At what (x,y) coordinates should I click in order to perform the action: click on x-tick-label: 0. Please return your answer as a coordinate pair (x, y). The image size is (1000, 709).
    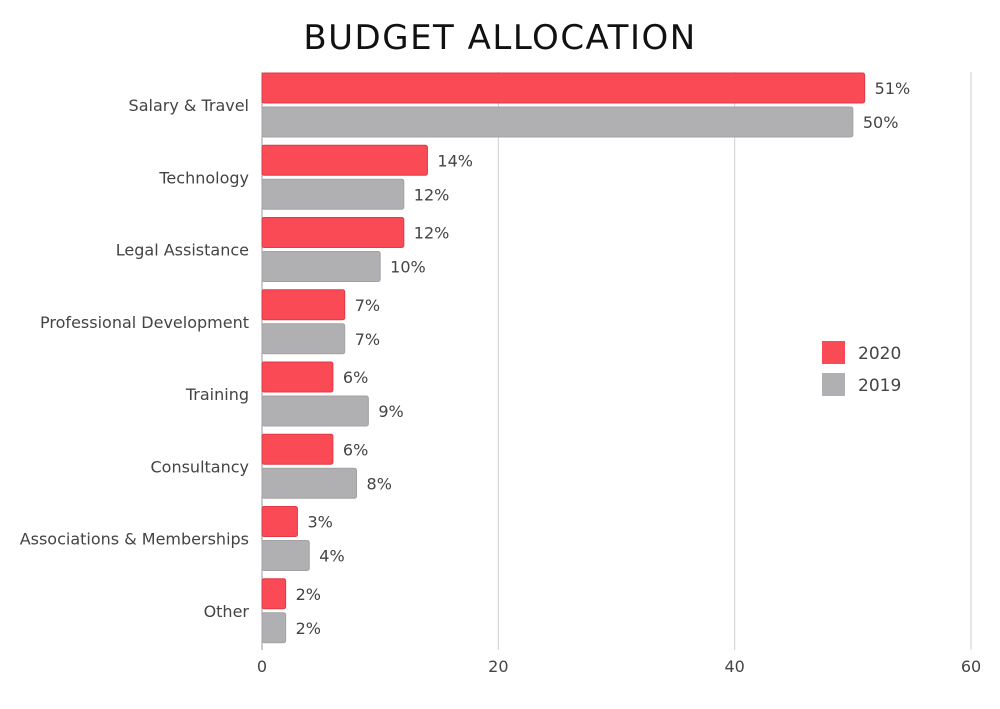
    Looking at the image, I should click on (262, 666).